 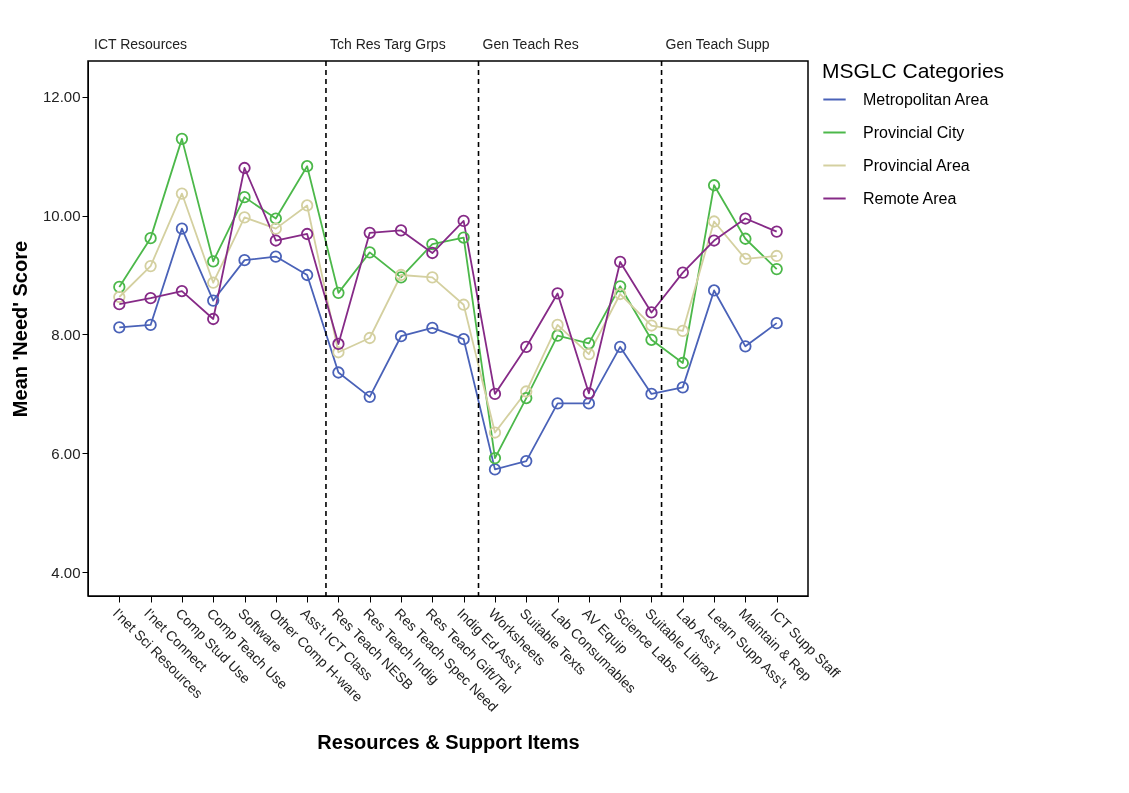 What do you see at coordinates (448, 741) in the screenshot?
I see `x-axis-title: Resources & Support Items` at bounding box center [448, 741].